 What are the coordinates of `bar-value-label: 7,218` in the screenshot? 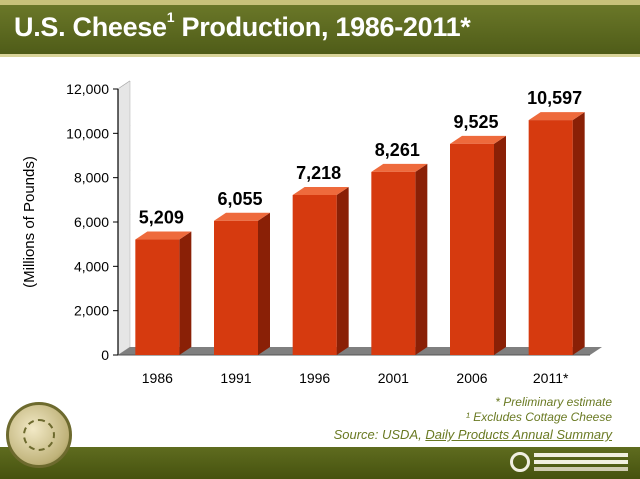 It's located at (318, 173).